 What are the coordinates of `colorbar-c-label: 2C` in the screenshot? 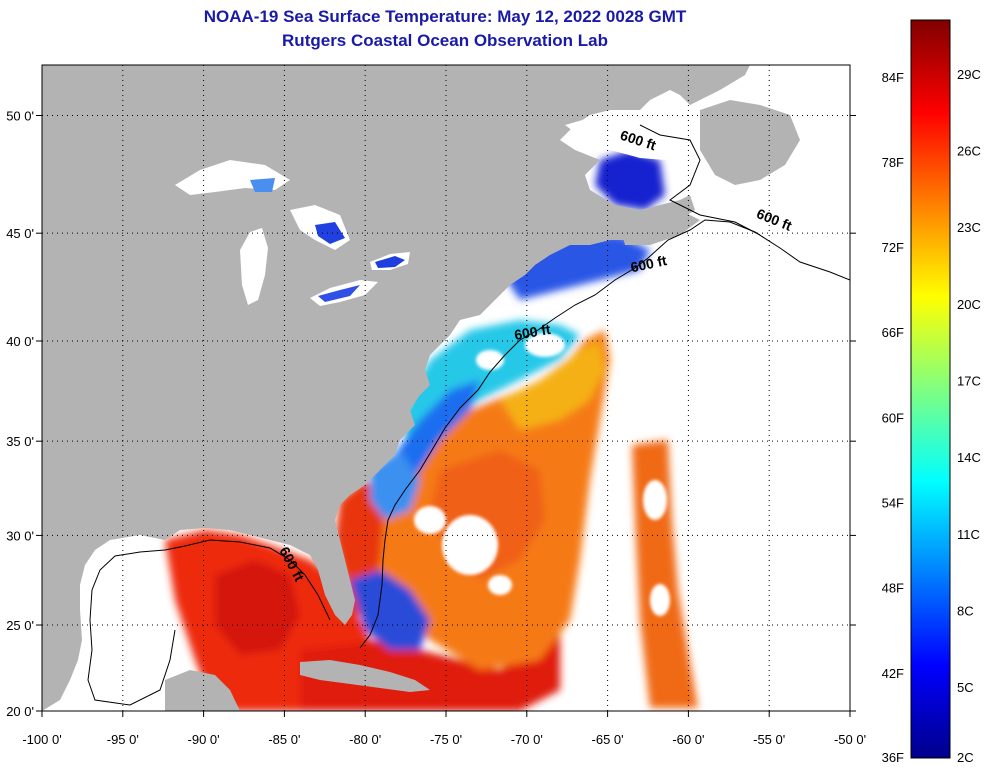 It's located at (965, 757).